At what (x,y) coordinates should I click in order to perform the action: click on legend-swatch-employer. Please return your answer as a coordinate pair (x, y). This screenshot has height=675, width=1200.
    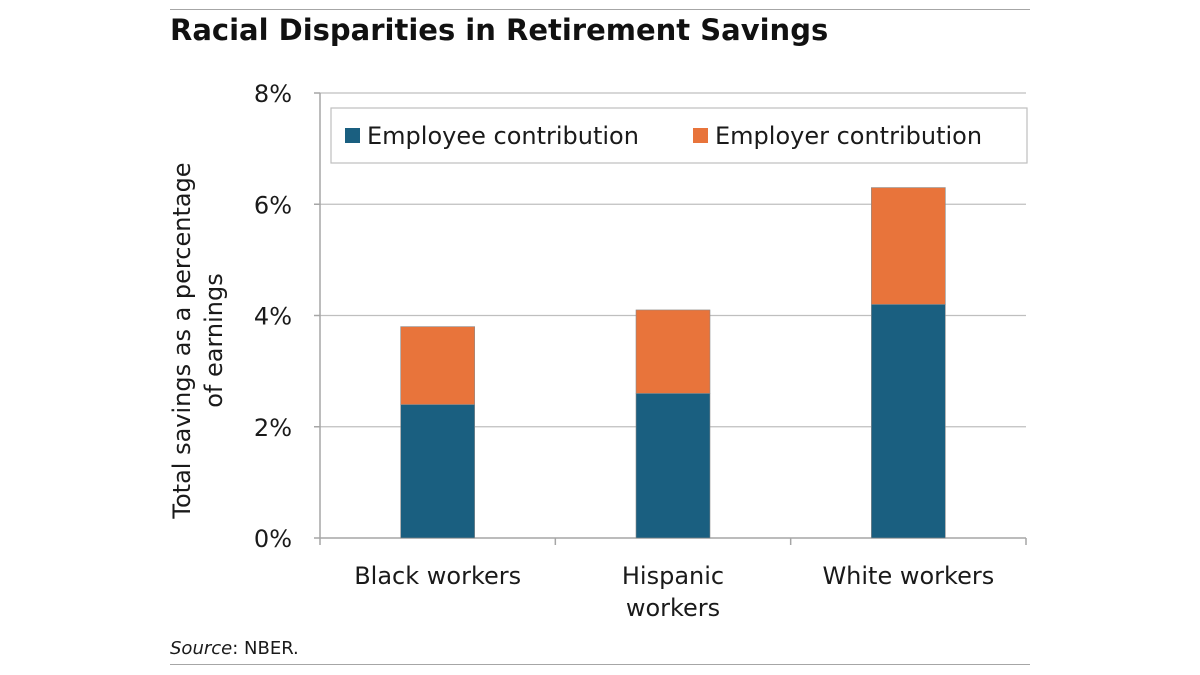
    Looking at the image, I should click on (700, 135).